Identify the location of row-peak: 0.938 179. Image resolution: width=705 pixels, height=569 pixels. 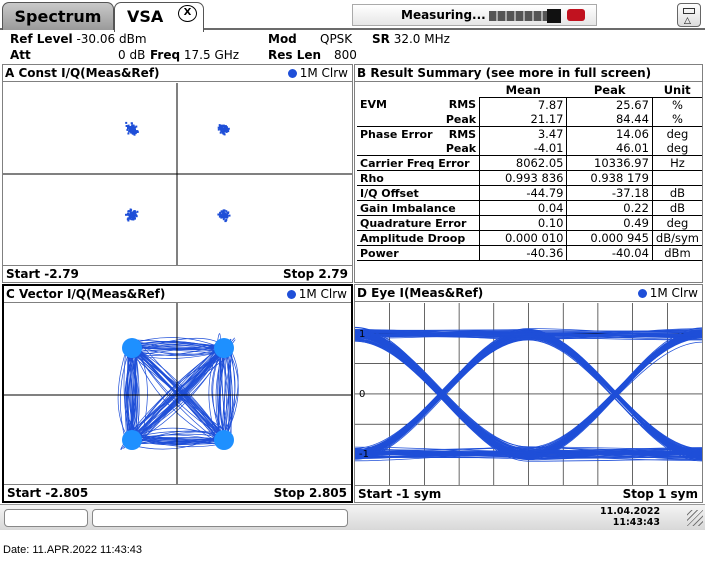
(609, 178).